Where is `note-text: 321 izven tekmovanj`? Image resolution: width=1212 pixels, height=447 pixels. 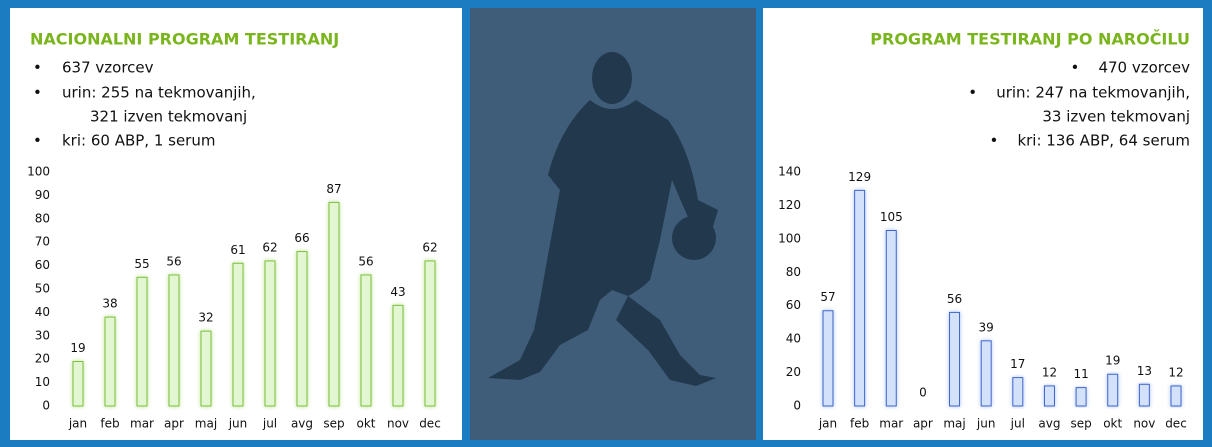
note-text: 321 izven tekmovanj is located at coordinates (168, 117).